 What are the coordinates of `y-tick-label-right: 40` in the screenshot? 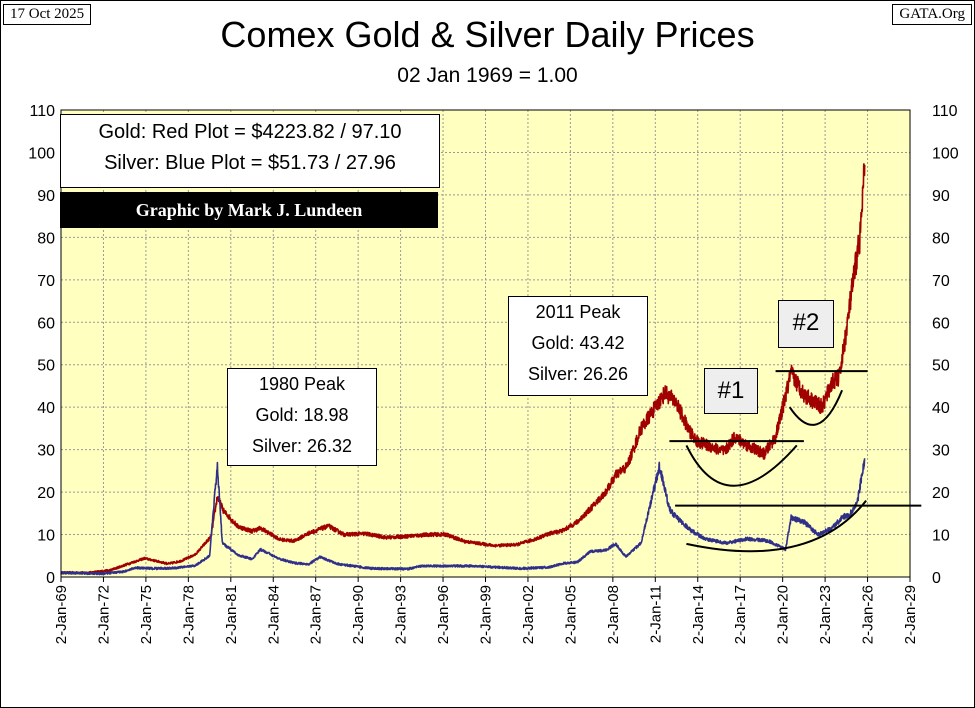 It's located at (941, 408).